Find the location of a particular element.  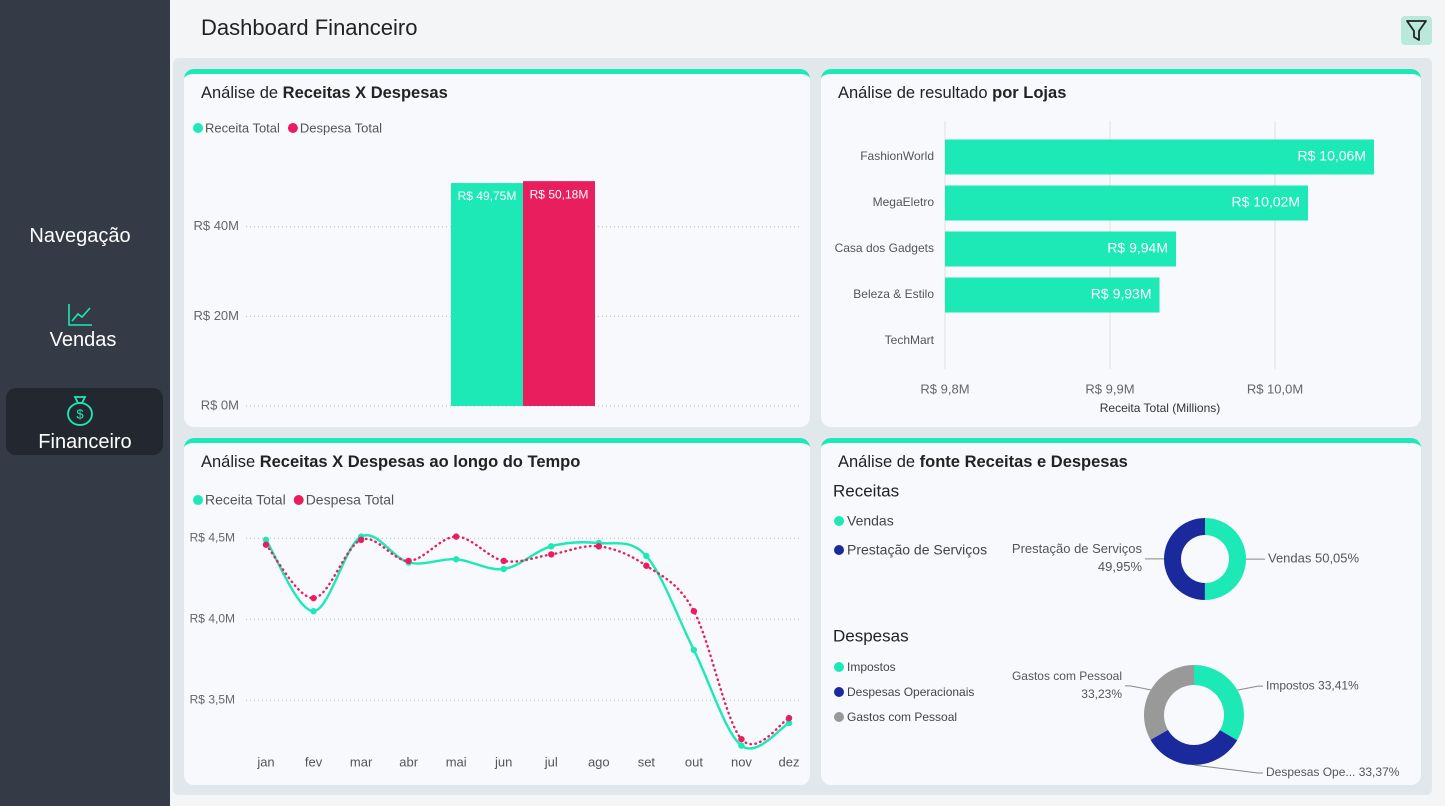

finance-icon: $ is located at coordinates (80, 411).